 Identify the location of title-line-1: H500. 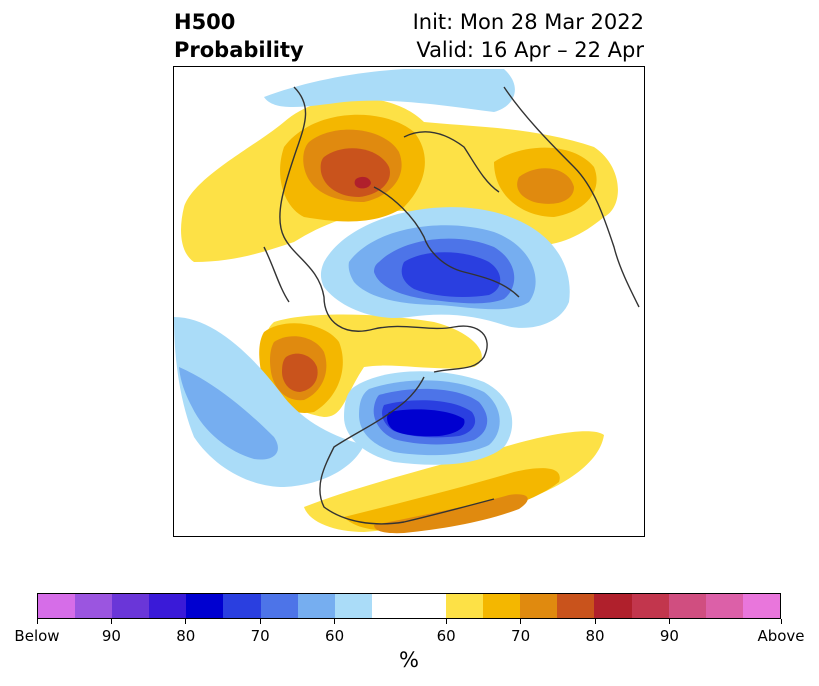
(205, 22).